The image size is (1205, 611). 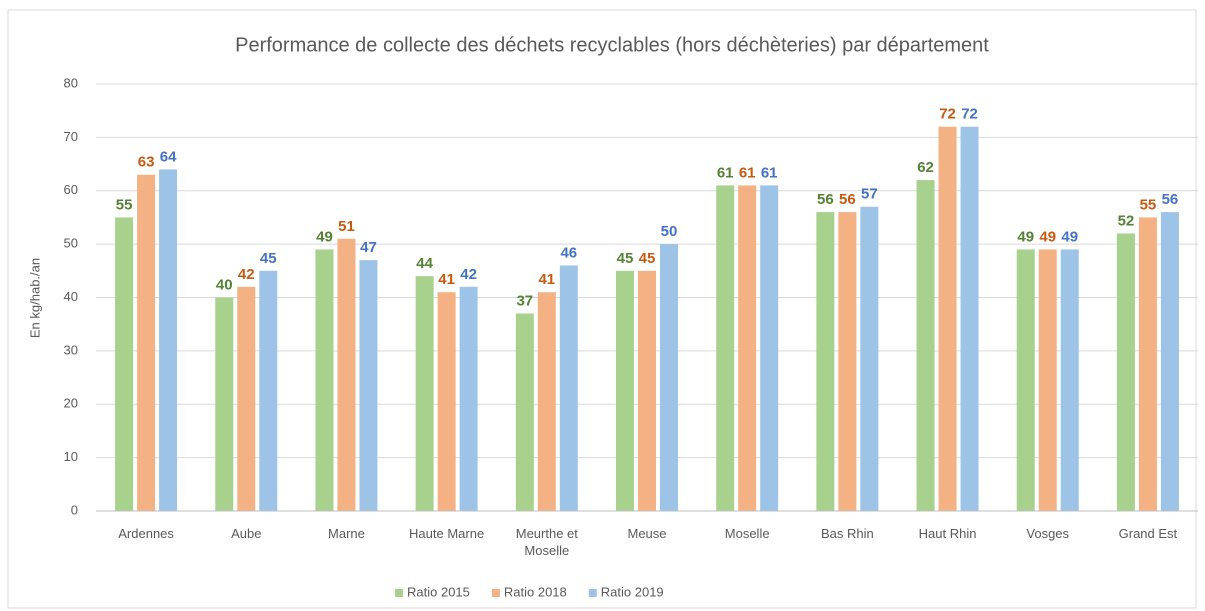 What do you see at coordinates (847, 533) in the screenshot?
I see `x-tick-label: Bas Rhin` at bounding box center [847, 533].